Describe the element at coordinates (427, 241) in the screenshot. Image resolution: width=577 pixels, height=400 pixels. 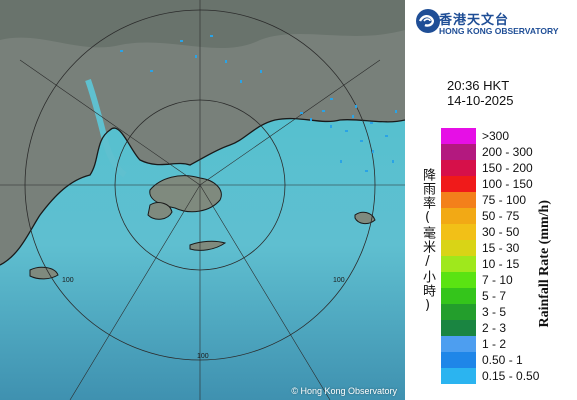
I see `legend-title-chinese: 降雨率(毫米/小時)` at that location.